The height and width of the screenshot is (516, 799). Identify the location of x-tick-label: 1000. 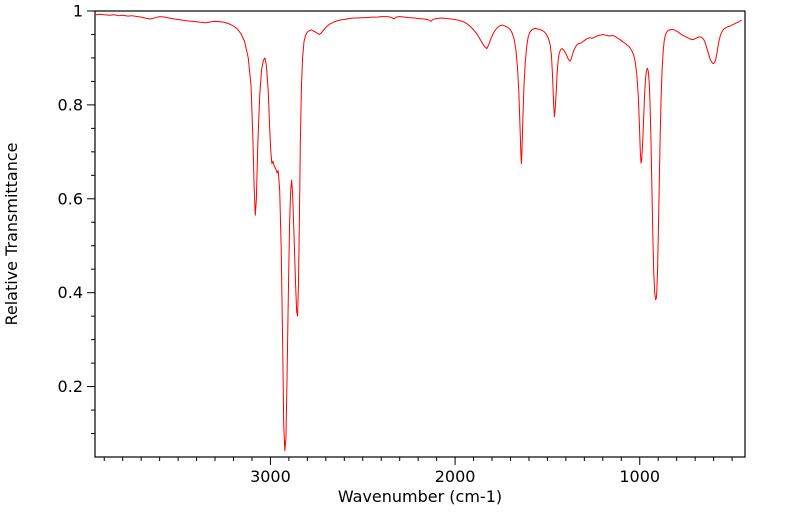
(639, 476).